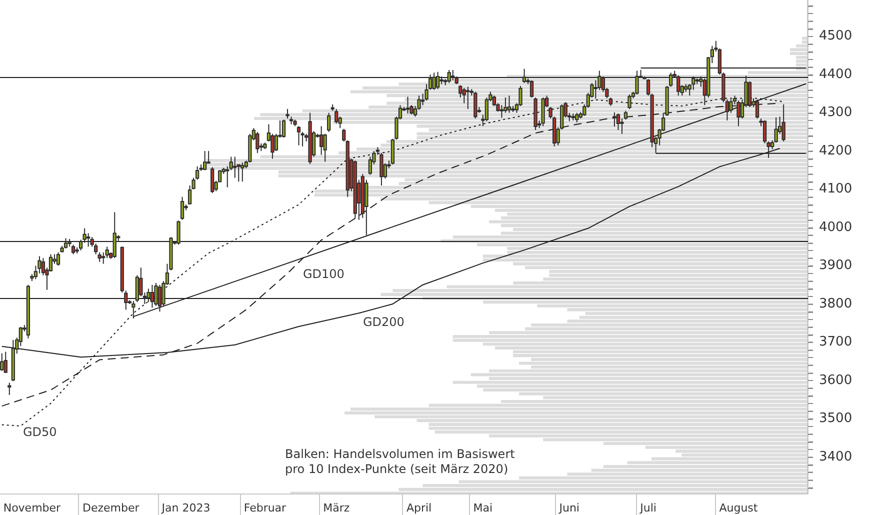 This screenshot has height=515, width=874. What do you see at coordinates (383, 322) in the screenshot?
I see `series-label: GD200` at bounding box center [383, 322].